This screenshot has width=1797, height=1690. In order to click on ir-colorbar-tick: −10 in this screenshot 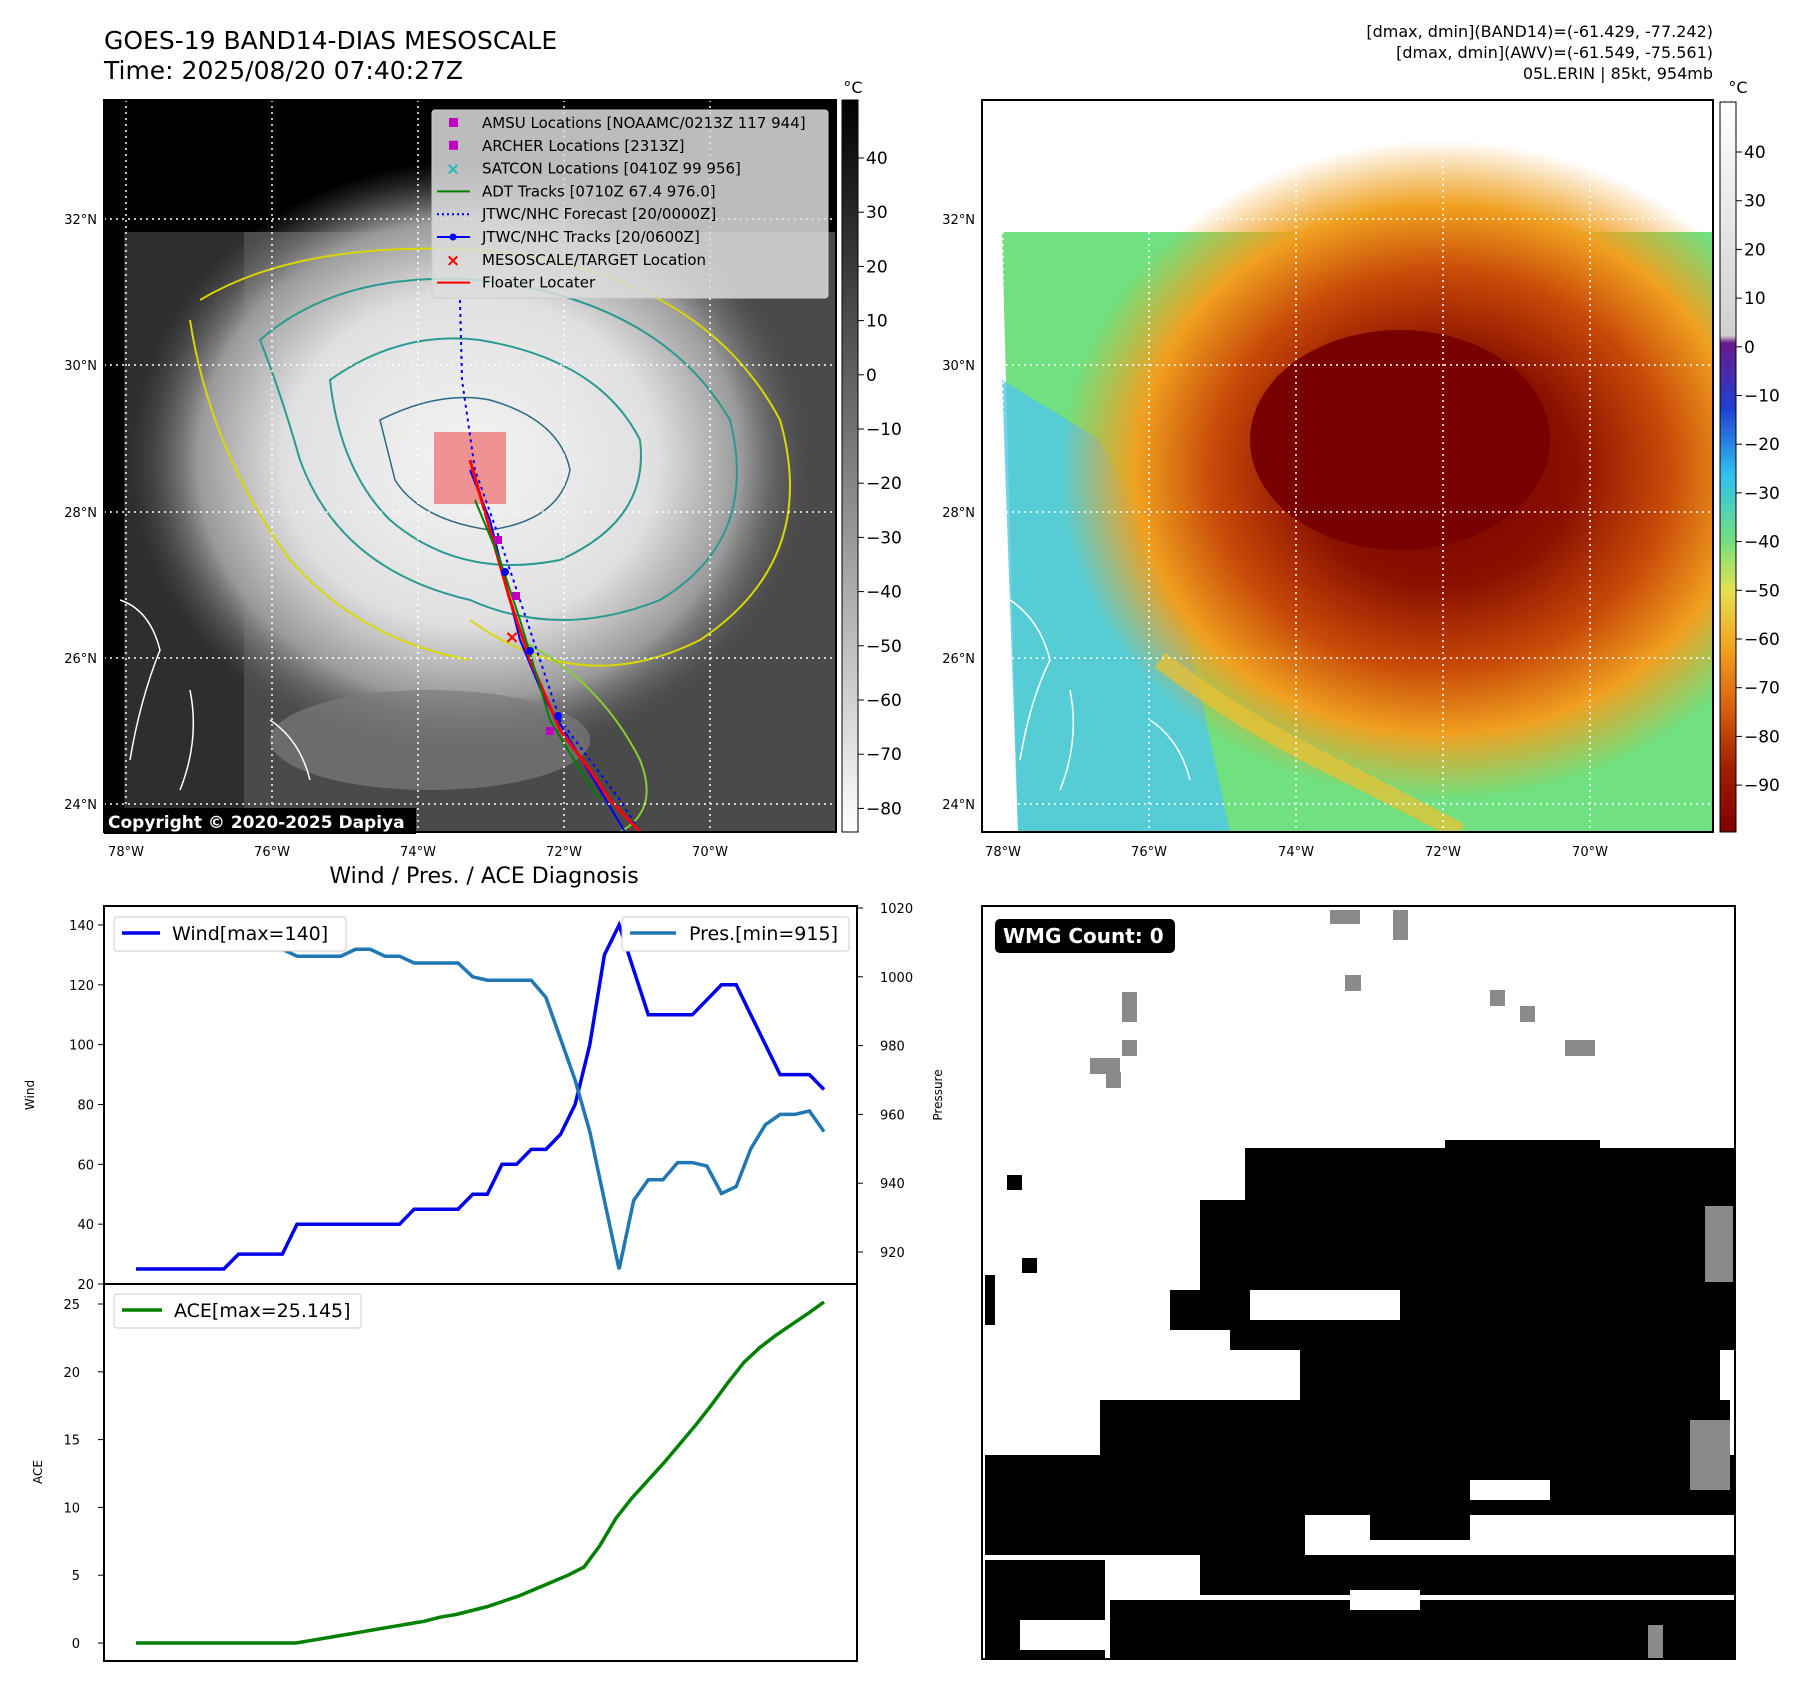, I will do `click(884, 430)`.